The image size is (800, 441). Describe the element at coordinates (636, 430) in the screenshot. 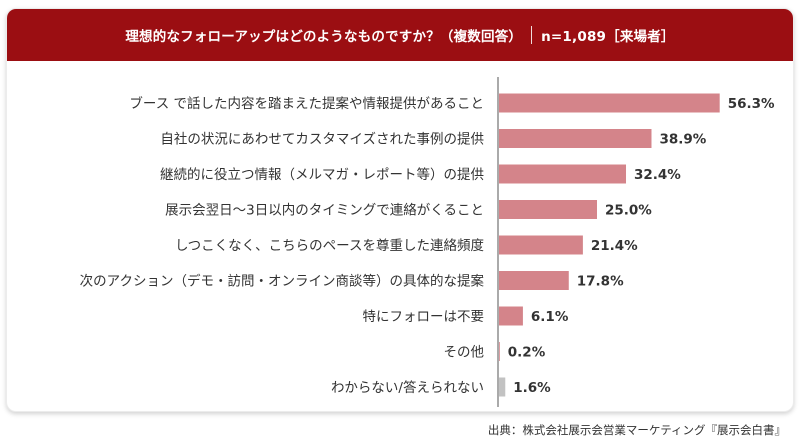

I see `source-note: 出典：株式会社展示会営業マーケティング『展示会白書』` at that location.